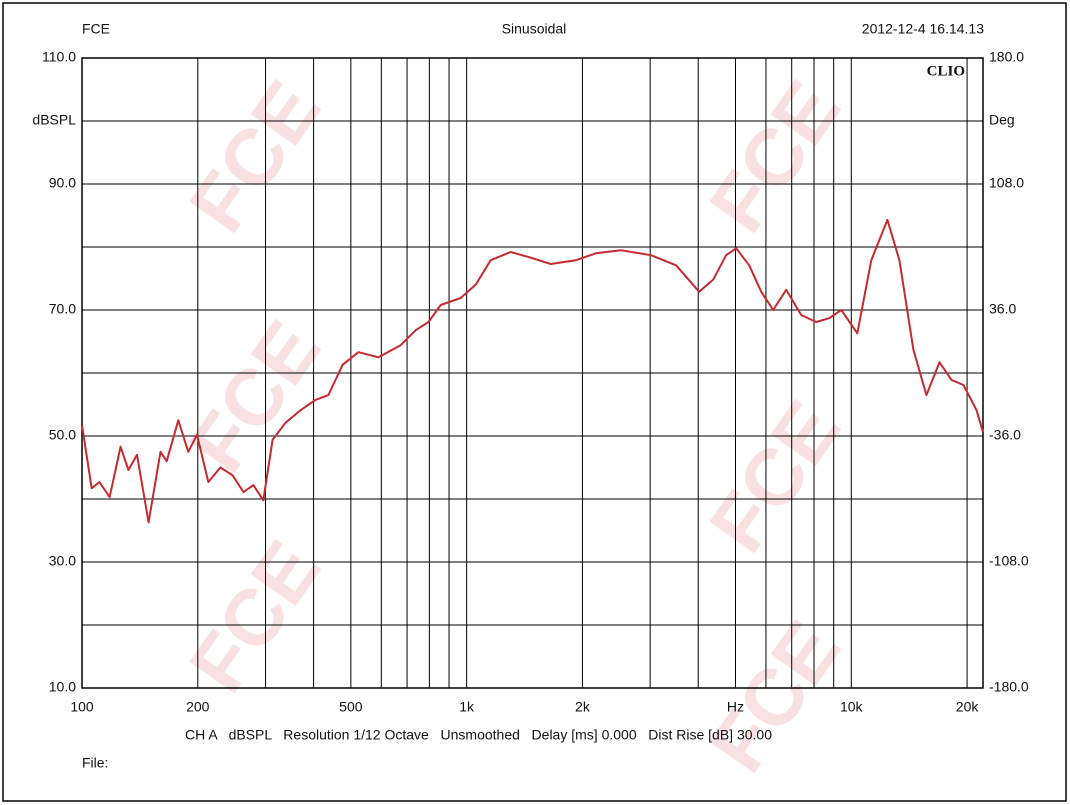 This screenshot has height=805, width=1070. Describe the element at coordinates (534, 29) in the screenshot. I see `header-center: Sinusoidal` at that location.